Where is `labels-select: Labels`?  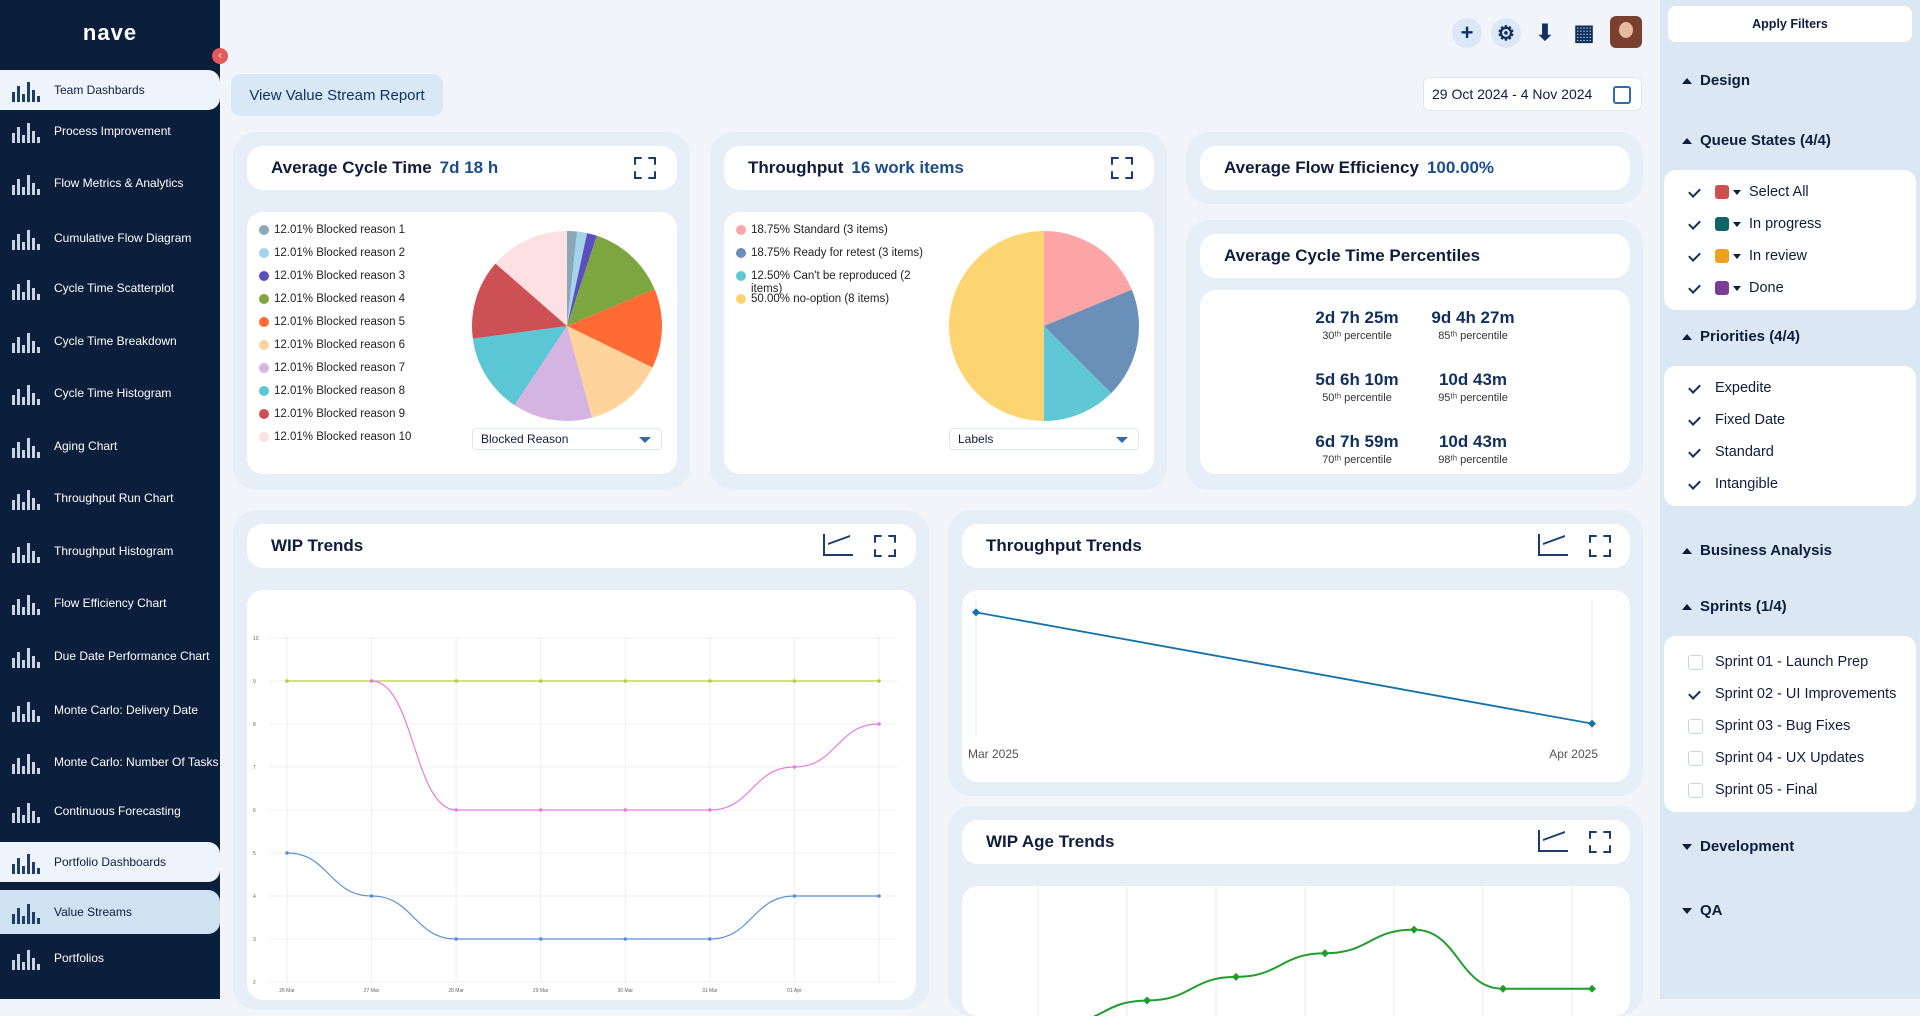 labels-select: Labels is located at coordinates (1044, 439).